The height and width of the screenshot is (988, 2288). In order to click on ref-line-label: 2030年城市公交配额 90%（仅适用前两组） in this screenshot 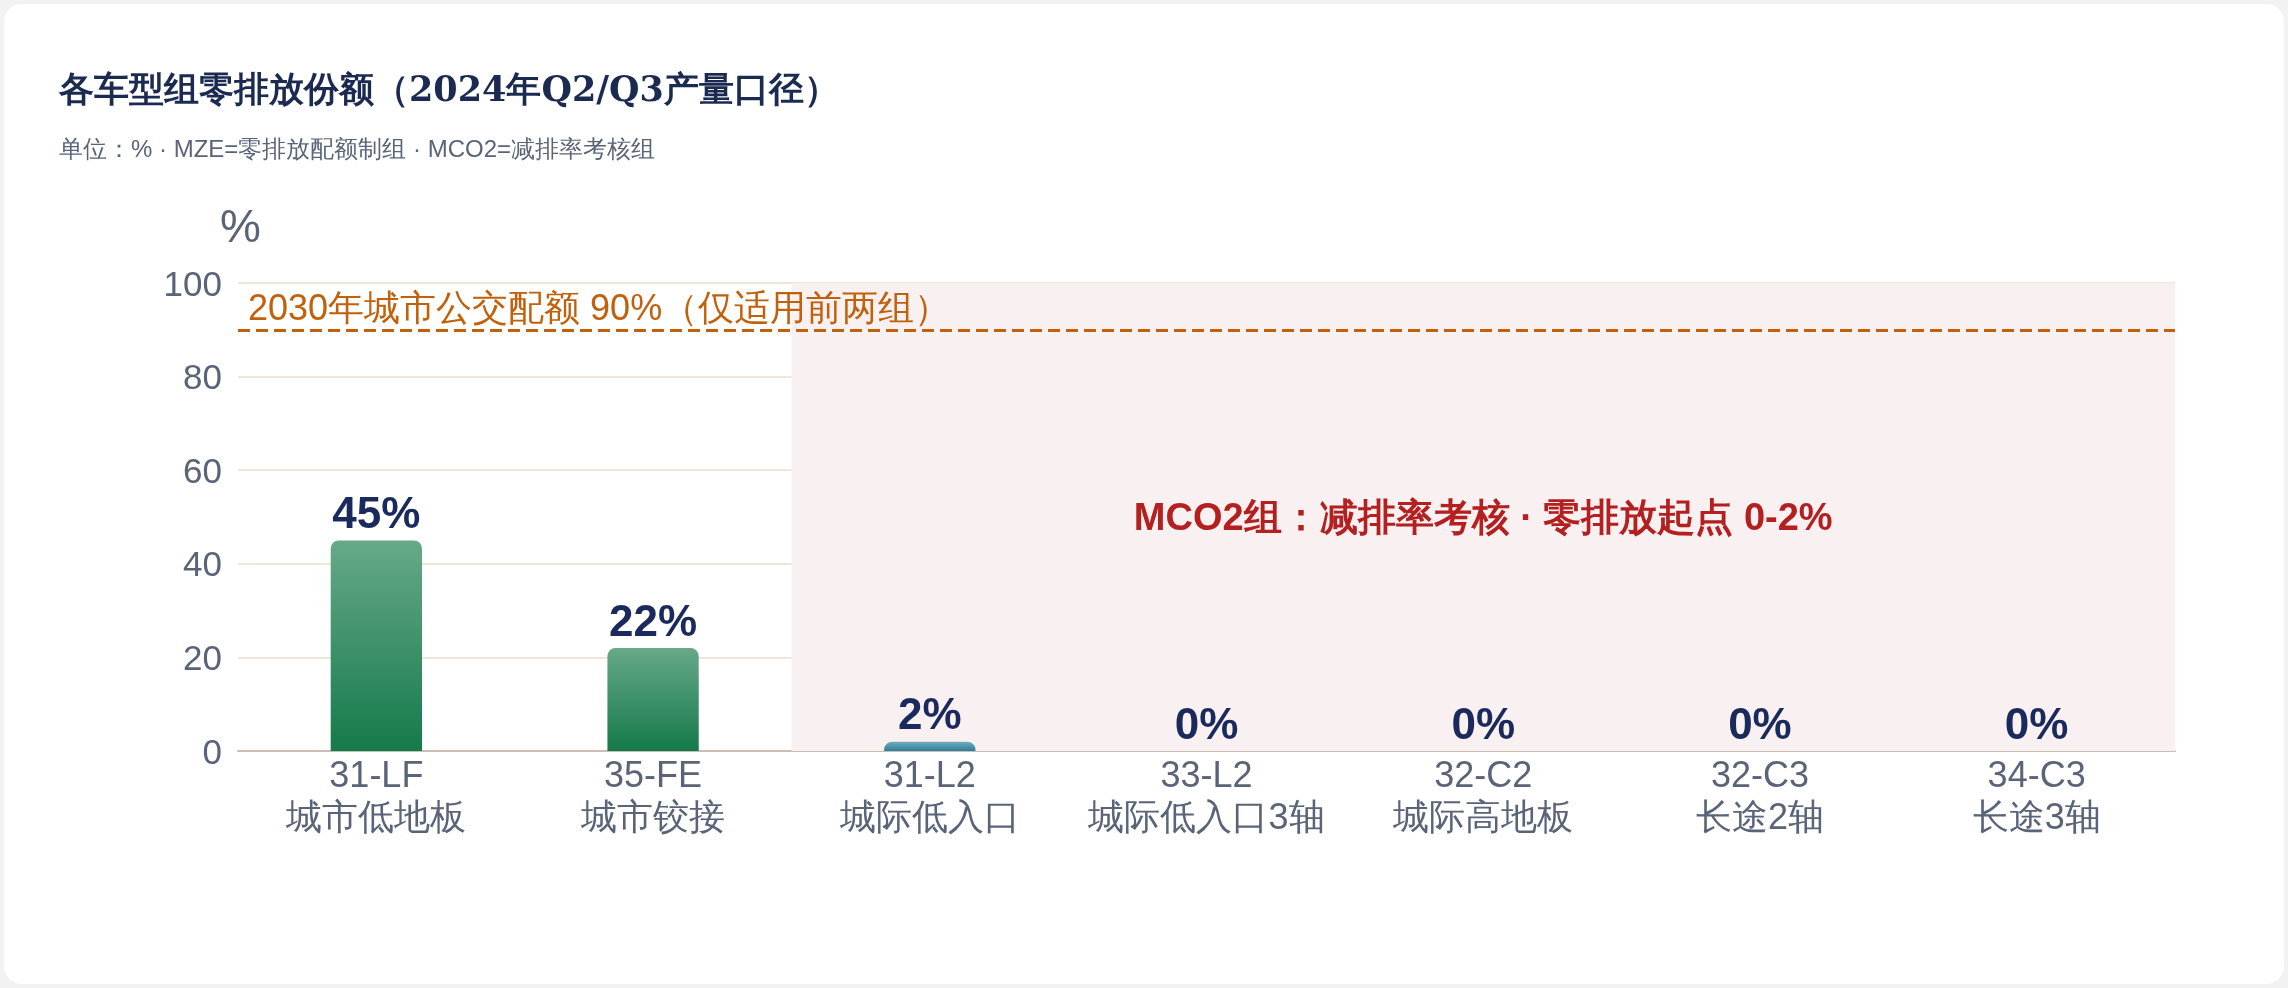, I will do `click(599, 308)`.